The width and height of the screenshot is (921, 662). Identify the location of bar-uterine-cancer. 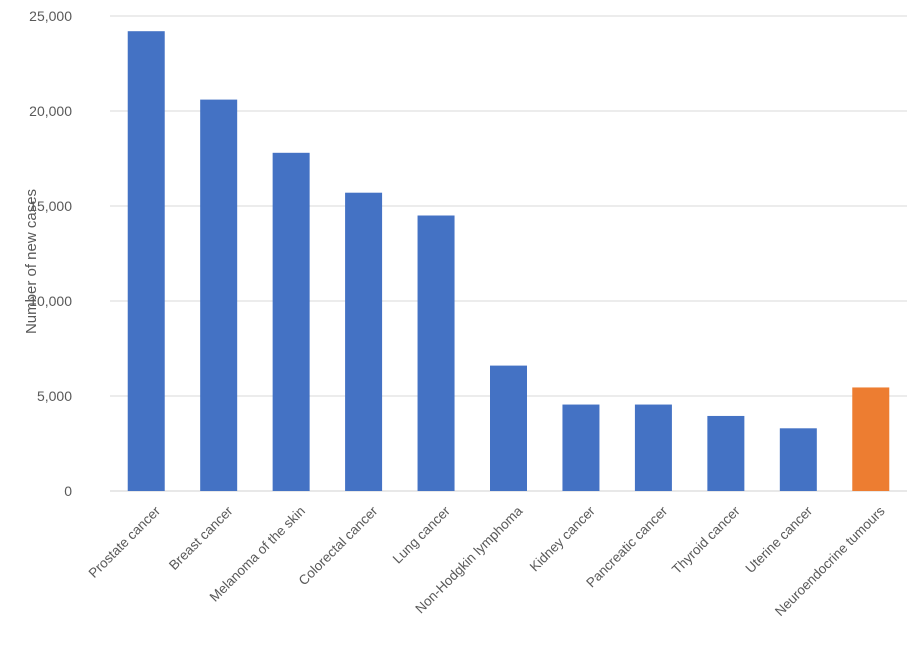
(798, 459).